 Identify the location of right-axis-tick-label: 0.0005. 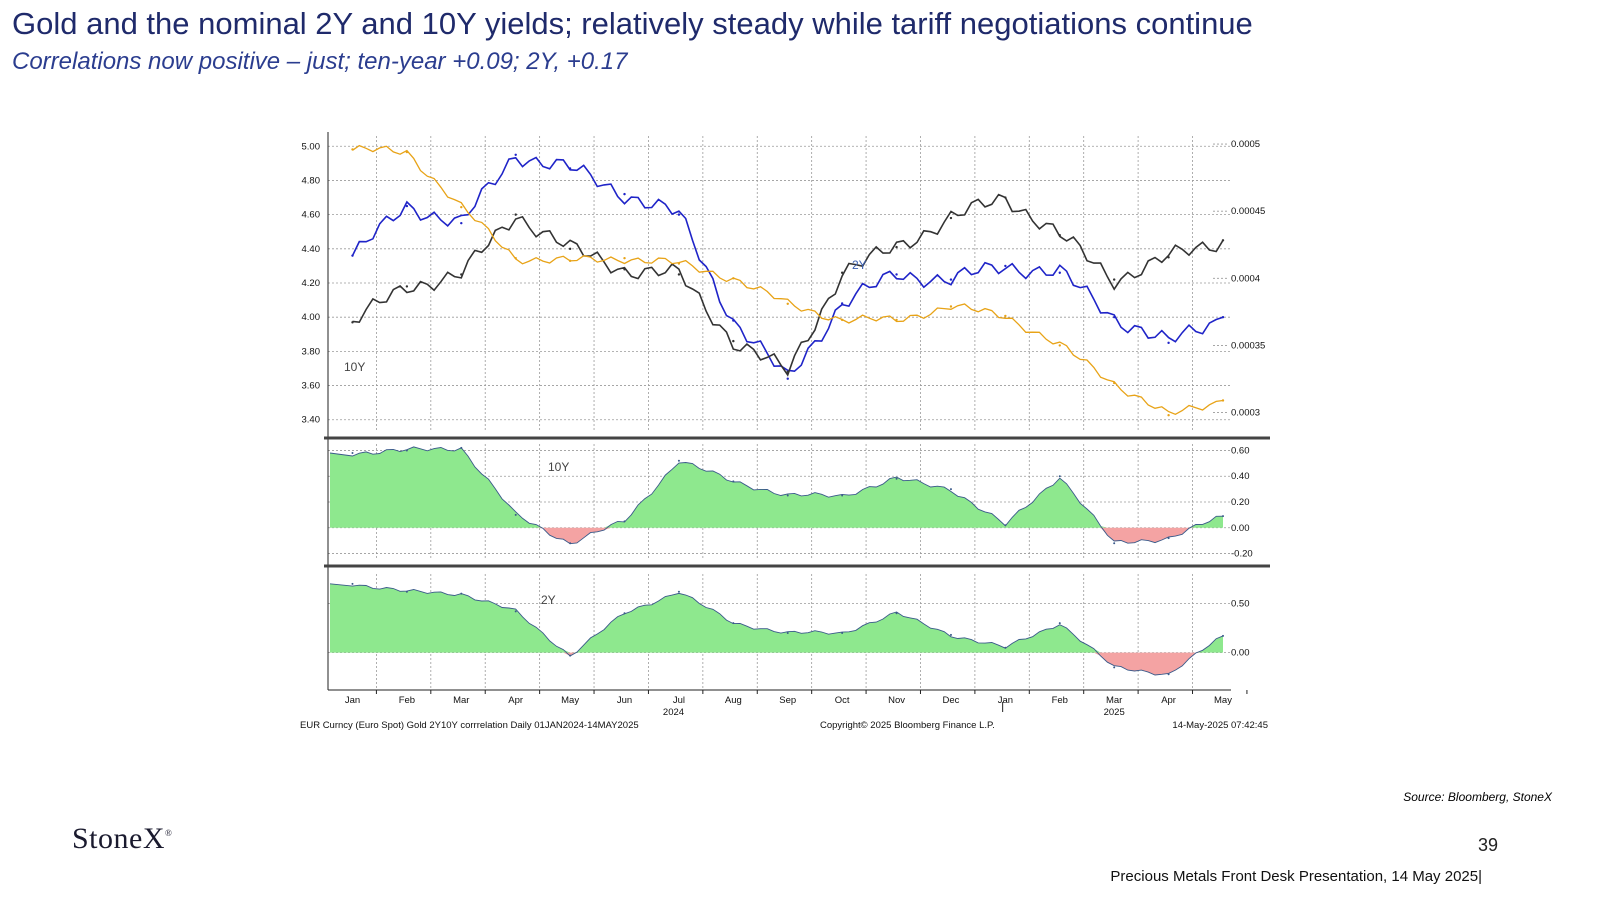
(1245, 144).